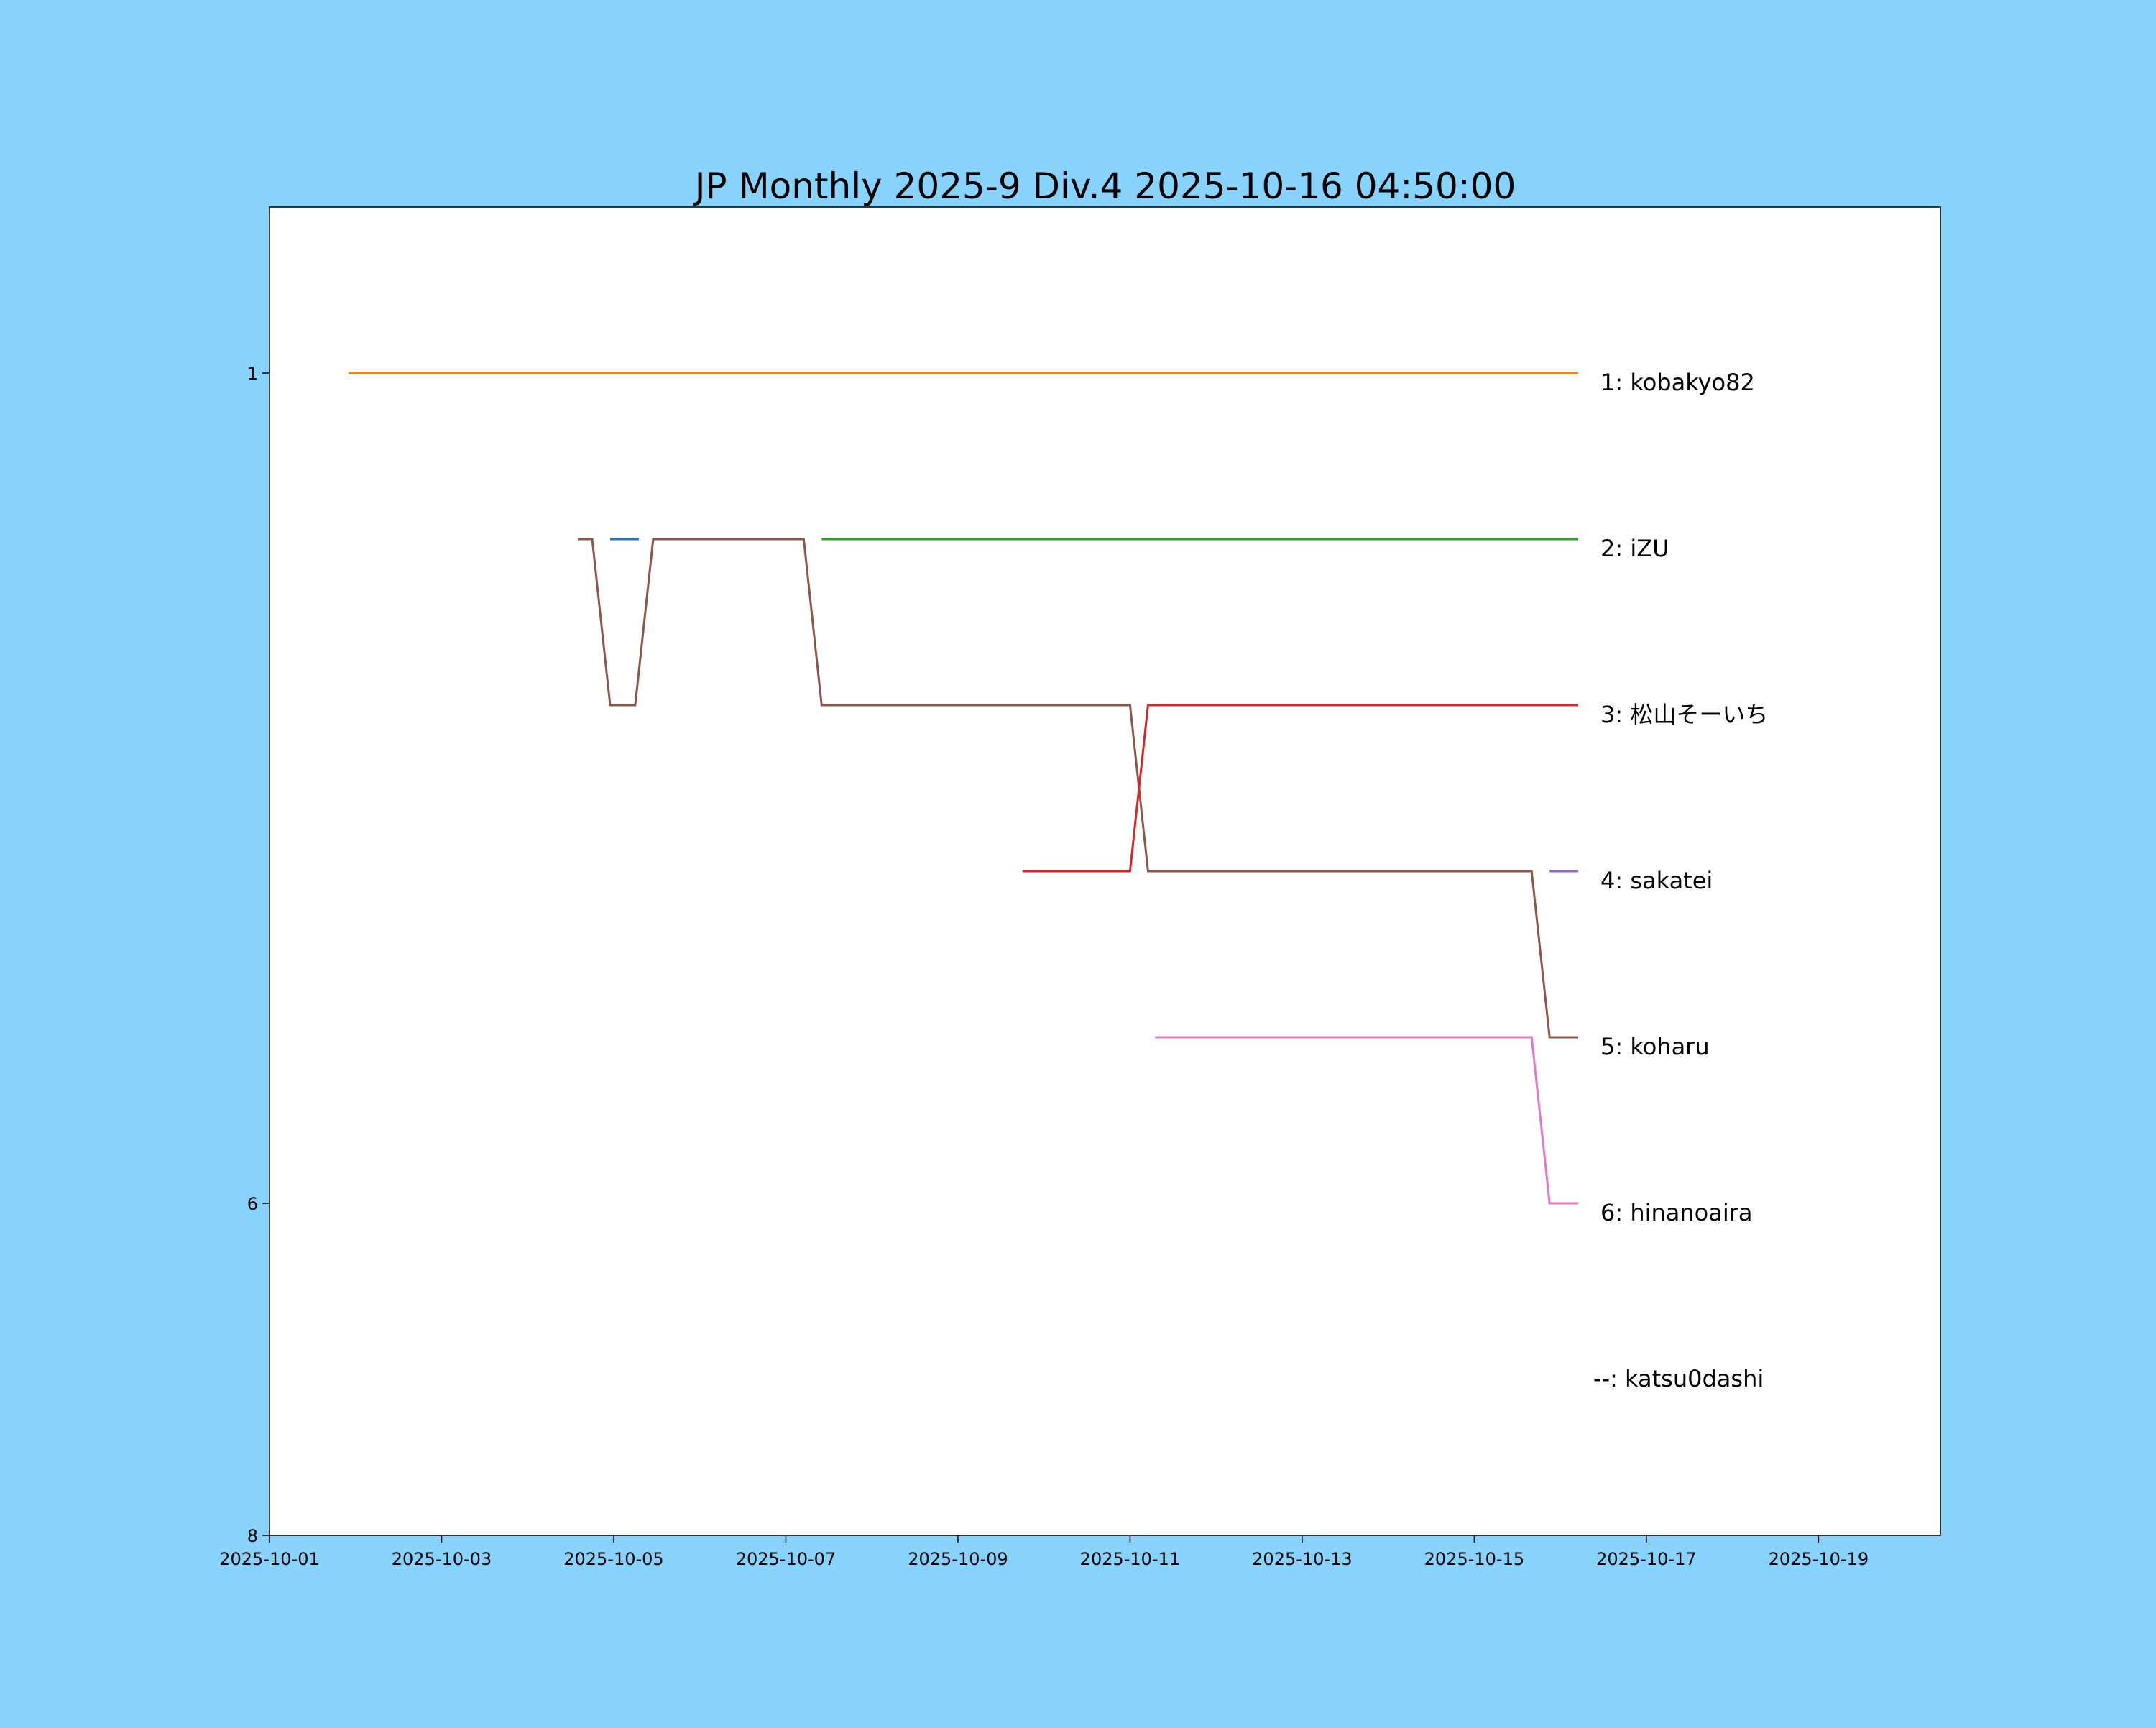  What do you see at coordinates (1130, 1559) in the screenshot?
I see `x-tick-label: 2025-10-11` at bounding box center [1130, 1559].